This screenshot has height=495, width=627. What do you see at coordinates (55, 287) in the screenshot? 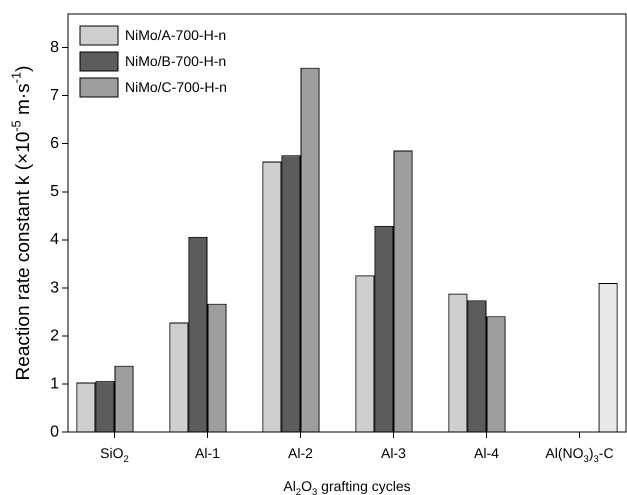
I see `y-tick-label: 3` at bounding box center [55, 287].